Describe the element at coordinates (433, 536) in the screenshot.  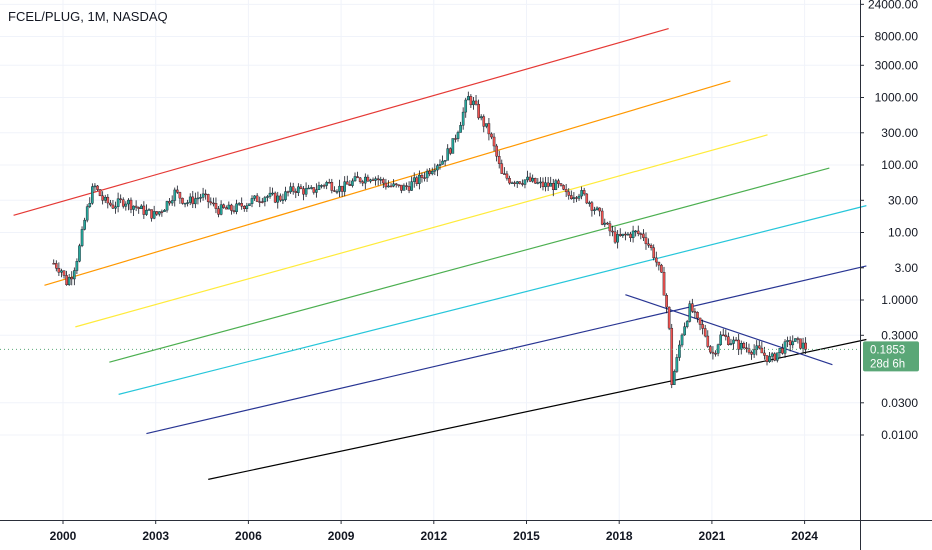
I see `x-tick-label: 2012` at that location.